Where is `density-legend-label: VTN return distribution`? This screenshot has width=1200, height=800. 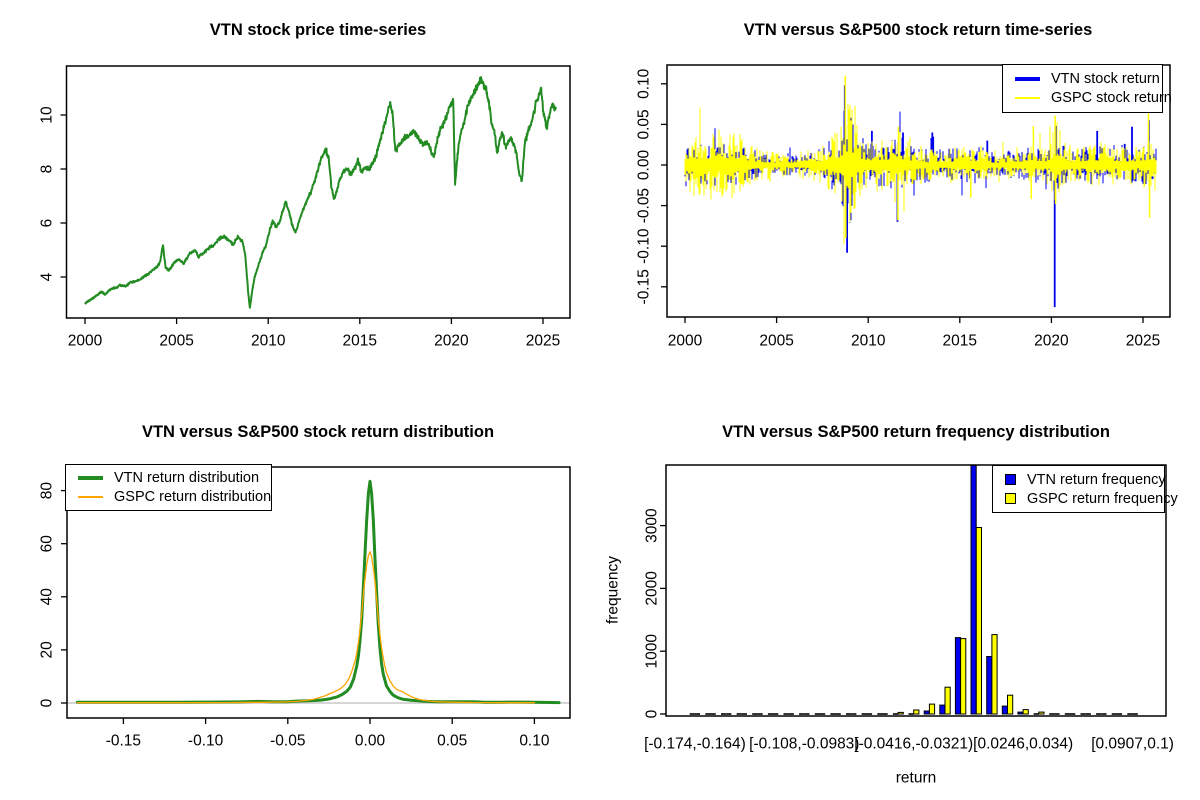
density-legend-label: VTN return distribution is located at coordinates (187, 478).